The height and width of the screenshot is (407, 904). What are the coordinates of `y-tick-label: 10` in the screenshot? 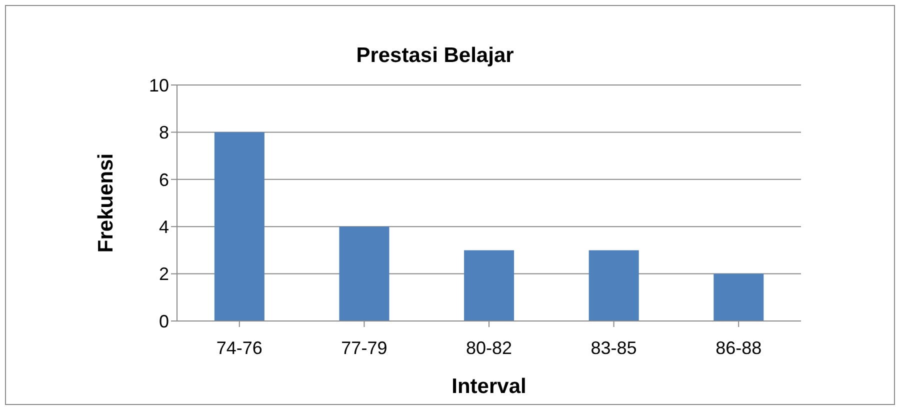 It's located at (158, 85).